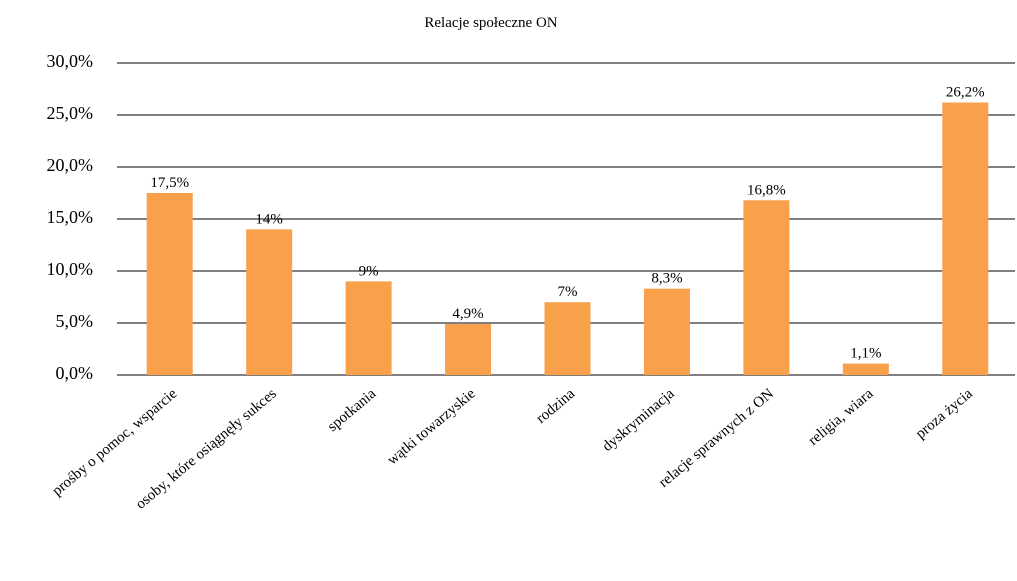 The image size is (1017, 581). Describe the element at coordinates (716, 438) in the screenshot. I see `x-tick-label: relacje sprawnych z ON` at that location.